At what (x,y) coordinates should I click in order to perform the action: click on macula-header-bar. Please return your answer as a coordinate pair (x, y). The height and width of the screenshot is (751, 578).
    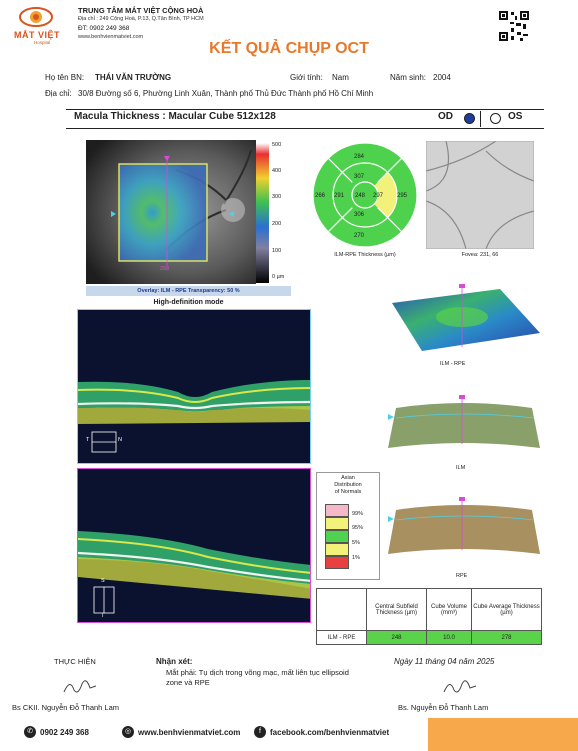
    Looking at the image, I should click on (305, 119).